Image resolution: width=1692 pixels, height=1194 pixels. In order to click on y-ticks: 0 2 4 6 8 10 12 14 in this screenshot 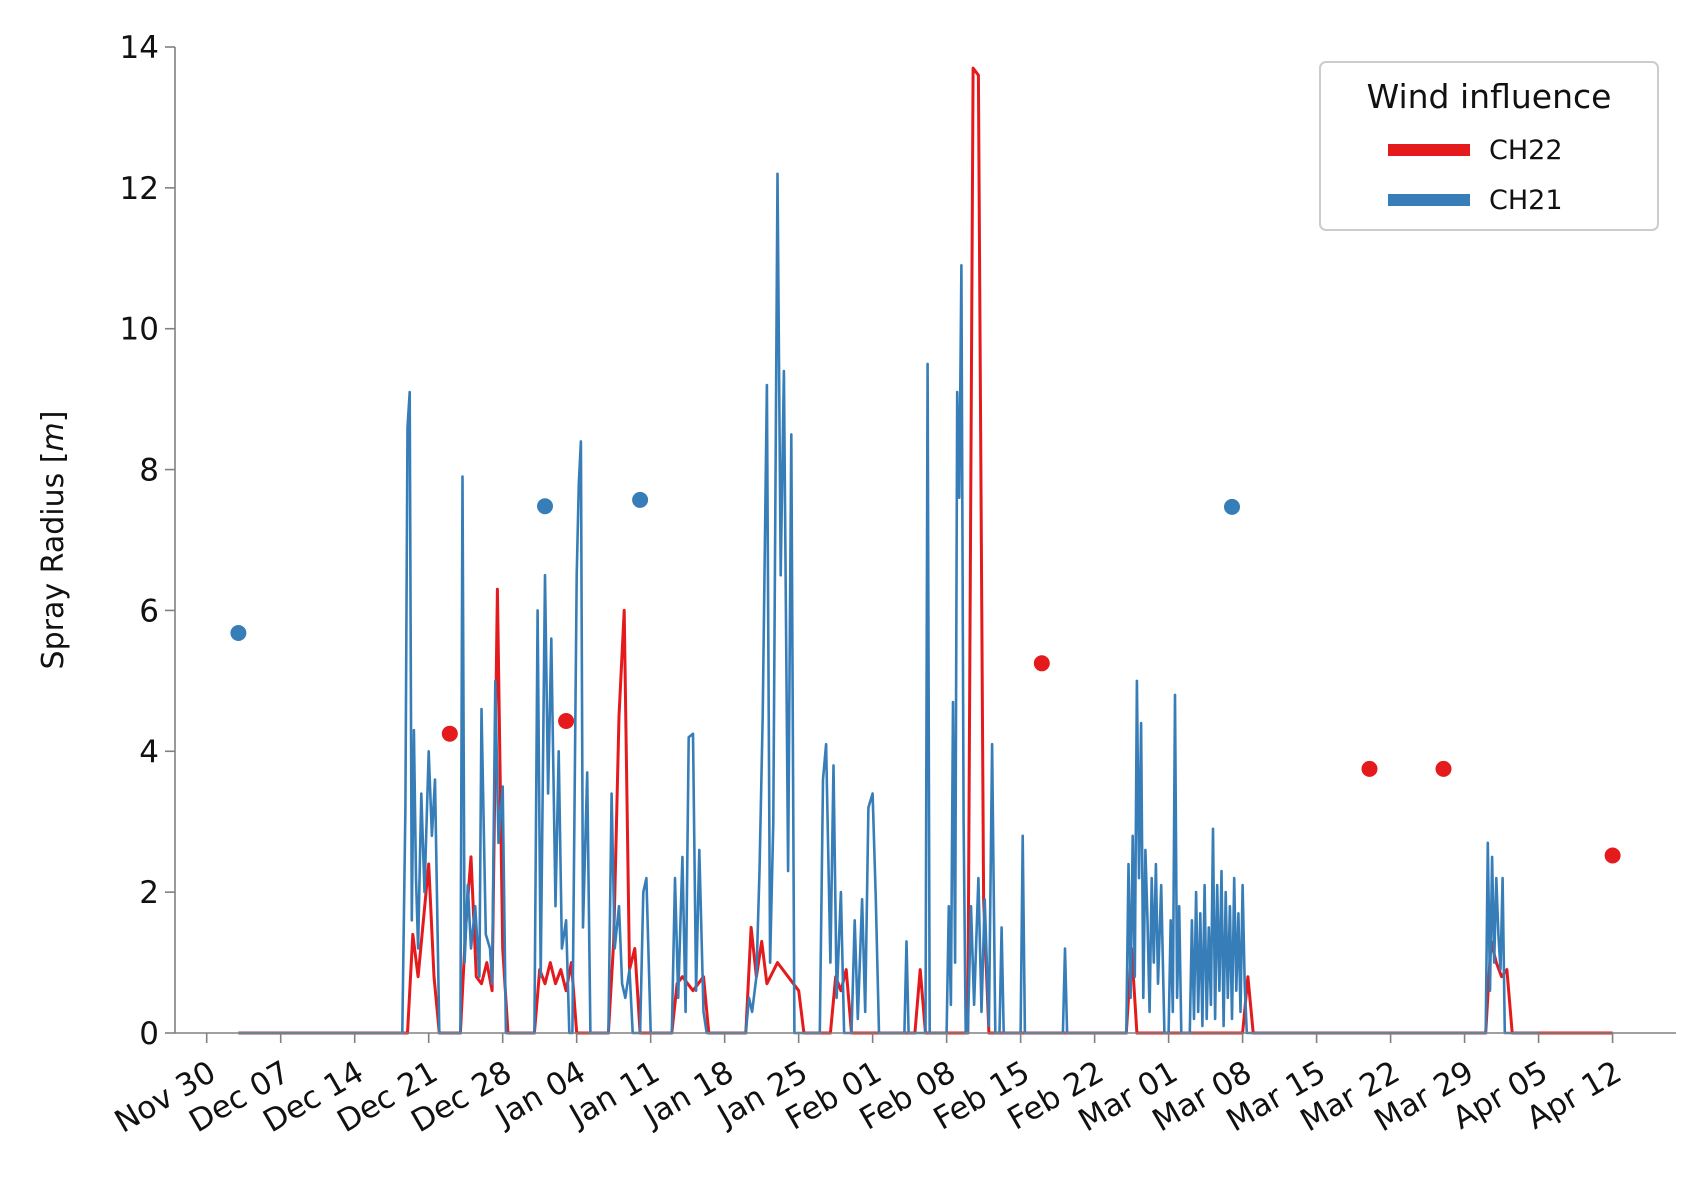, I will do `click(147, 541)`.